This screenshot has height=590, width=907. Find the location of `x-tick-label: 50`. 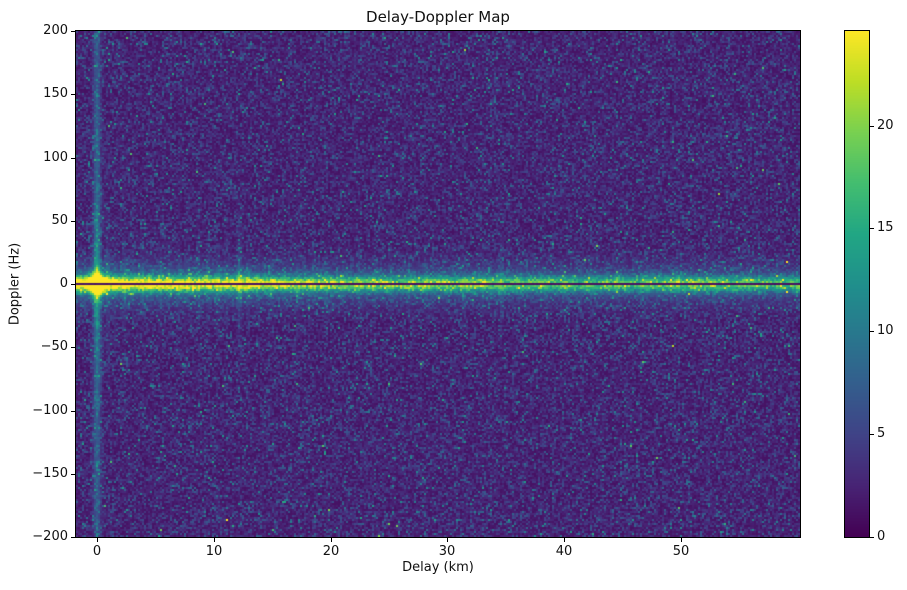

x-tick-label: 50 is located at coordinates (681, 551).